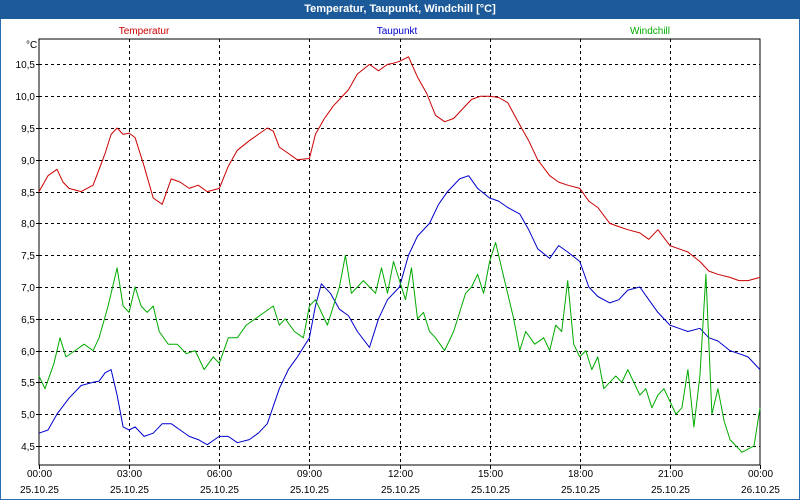 The image size is (800, 500). Describe the element at coordinates (400, 9) in the screenshot. I see `chart-title: Temperatur, Taupunkt, Windchill [°C]` at that location.